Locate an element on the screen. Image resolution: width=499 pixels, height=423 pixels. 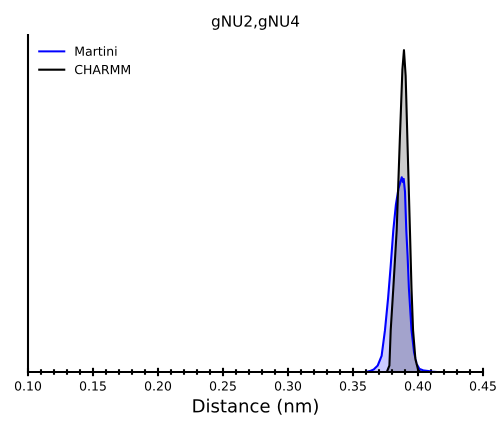
chart-title: gNU2,gNU4 is located at coordinates (256, 22).